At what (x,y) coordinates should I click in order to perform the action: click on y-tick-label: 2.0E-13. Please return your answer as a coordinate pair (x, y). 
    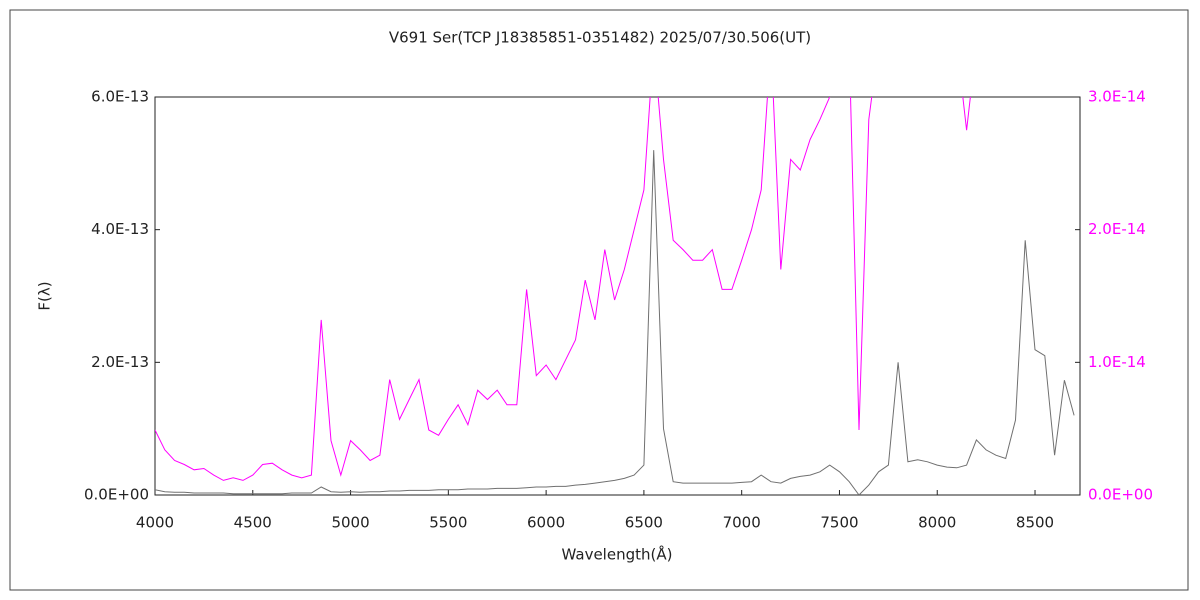
    Looking at the image, I should click on (120, 362).